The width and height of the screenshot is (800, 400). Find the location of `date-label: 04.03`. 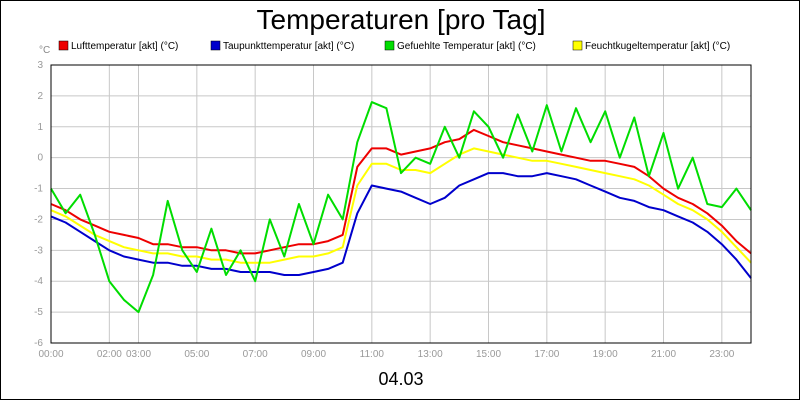

date-label: 04.03 is located at coordinates (400, 379).